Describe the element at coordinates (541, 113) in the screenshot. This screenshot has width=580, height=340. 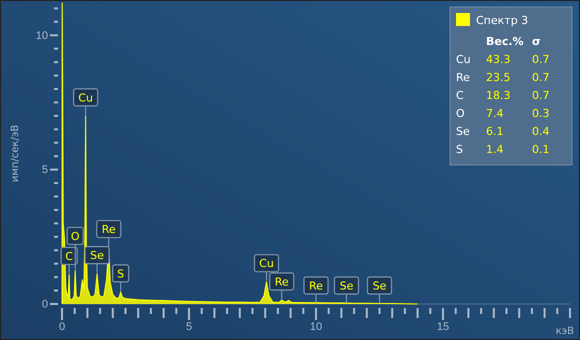
I see `annotation: 0.3` at that location.